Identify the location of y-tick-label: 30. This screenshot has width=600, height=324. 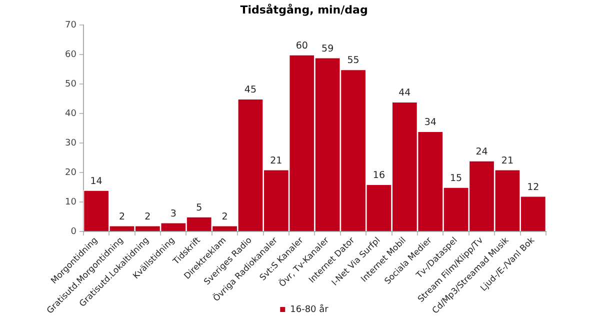
(71, 143).